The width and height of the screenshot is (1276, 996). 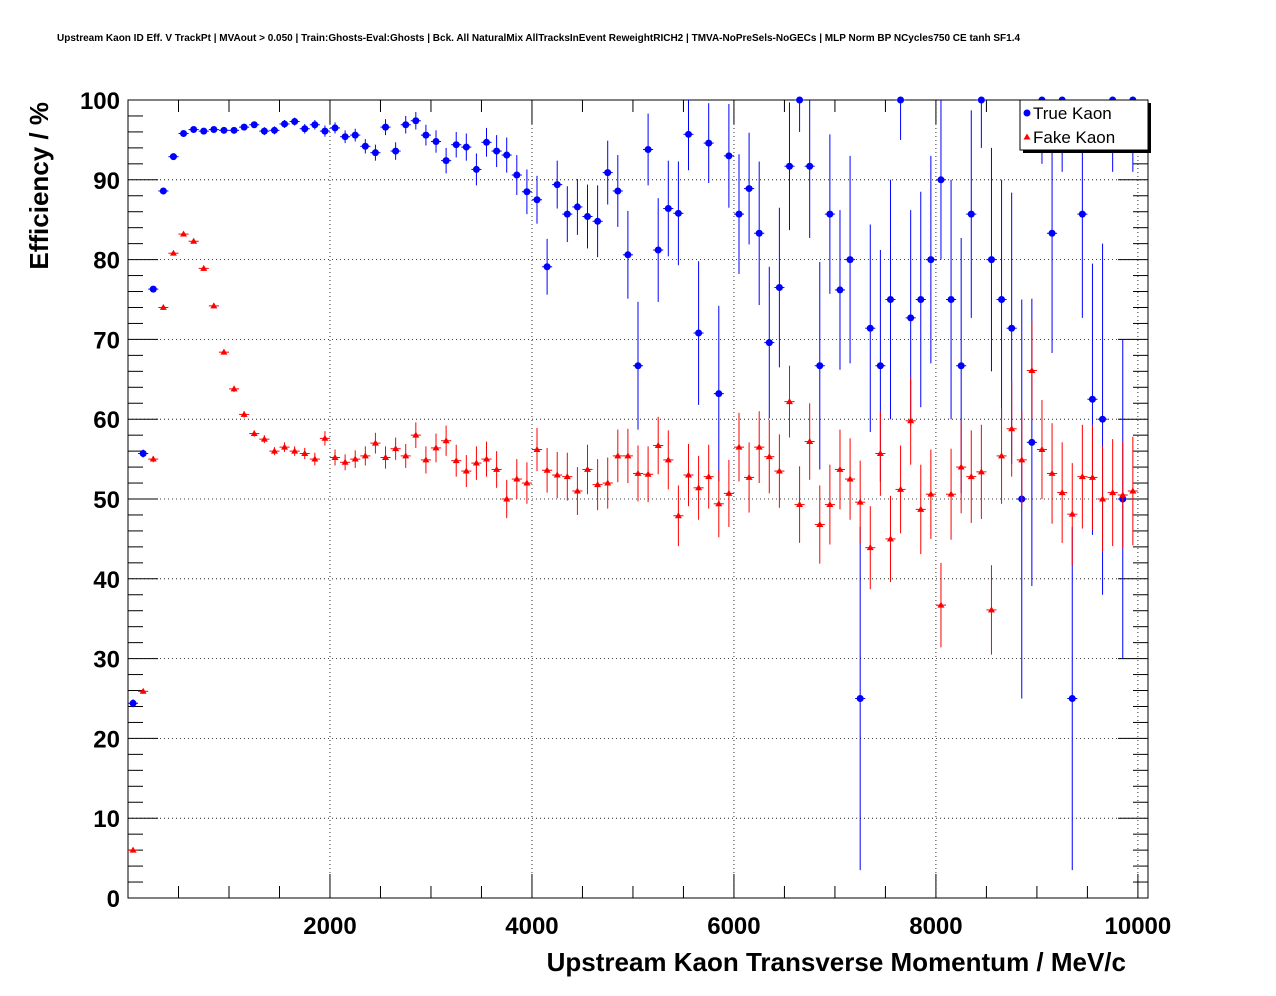 I want to click on legend-label: Fake Kaon, so click(x=1074, y=137).